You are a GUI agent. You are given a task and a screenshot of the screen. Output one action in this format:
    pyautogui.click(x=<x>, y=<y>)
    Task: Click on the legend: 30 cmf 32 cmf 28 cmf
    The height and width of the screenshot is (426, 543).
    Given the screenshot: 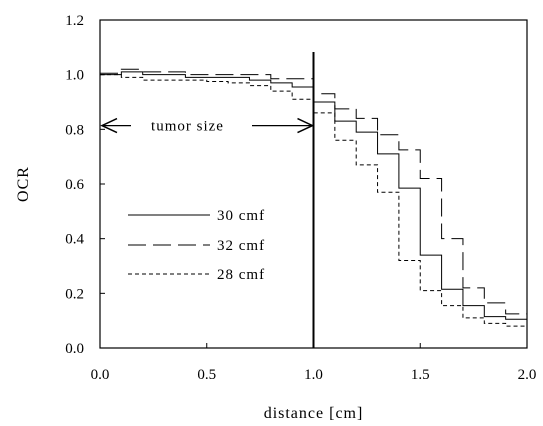 What is the action you would take?
    pyautogui.click(x=196, y=245)
    